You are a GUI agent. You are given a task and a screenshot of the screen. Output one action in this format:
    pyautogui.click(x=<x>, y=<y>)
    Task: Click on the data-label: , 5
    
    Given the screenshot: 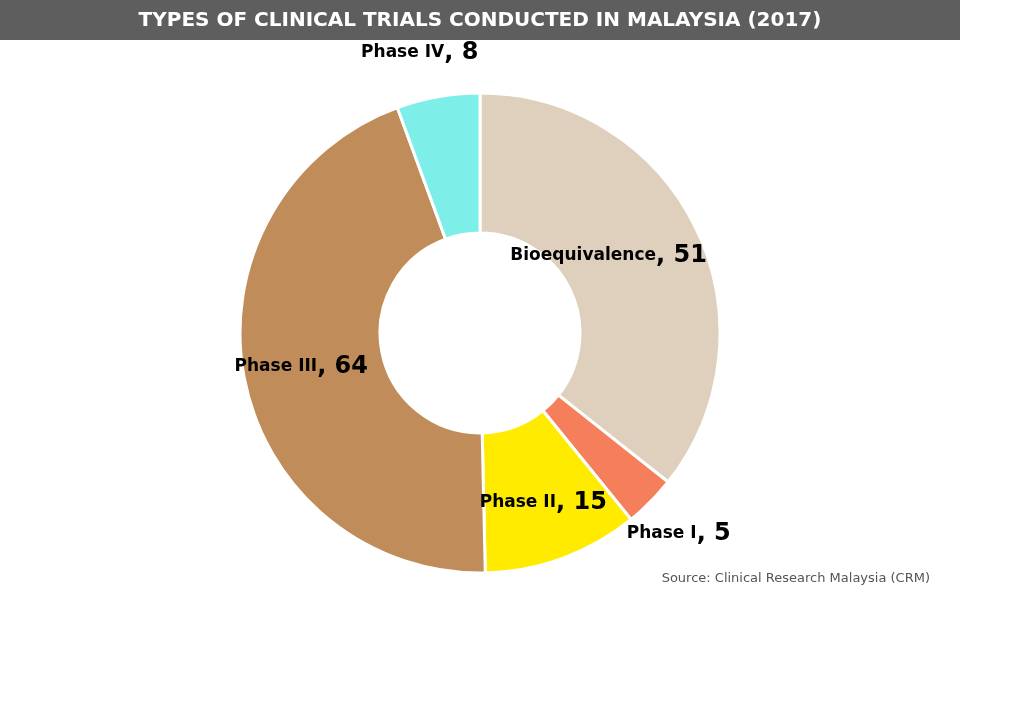 What is the action you would take?
    pyautogui.click(x=713, y=532)
    